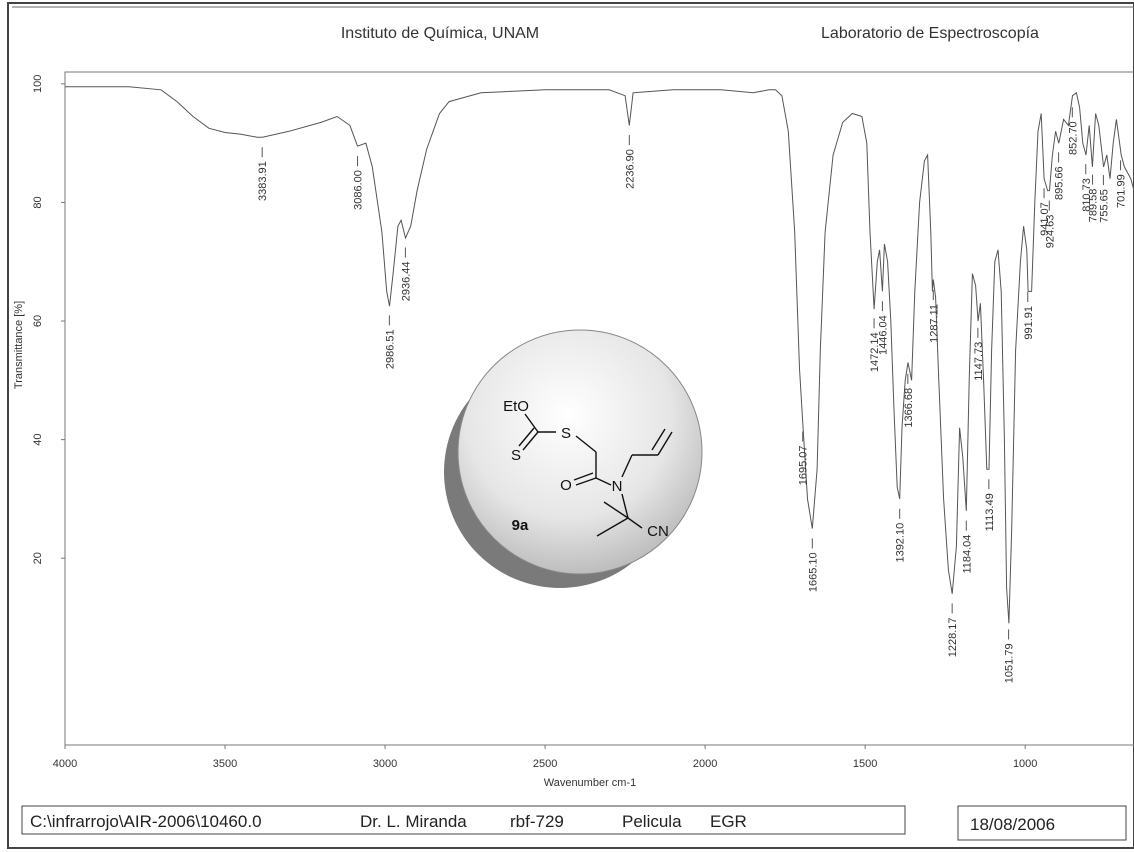 The width and height of the screenshot is (1134, 852). I want to click on peak-label: 1695.07, so click(804, 465).